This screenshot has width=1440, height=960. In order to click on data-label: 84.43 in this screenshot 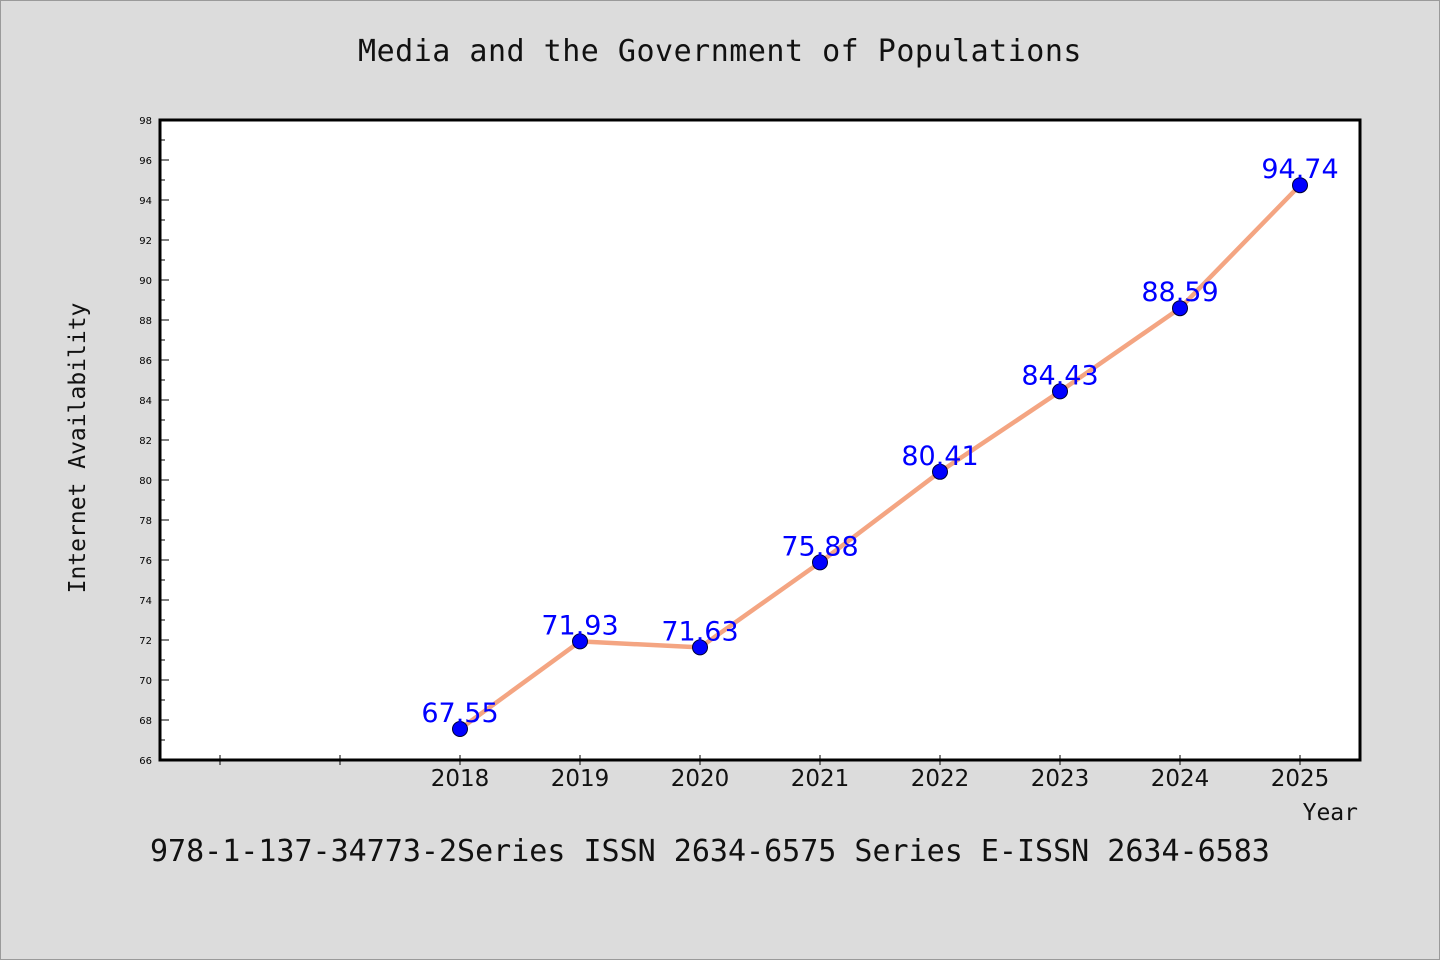, I will do `click(1059, 375)`.